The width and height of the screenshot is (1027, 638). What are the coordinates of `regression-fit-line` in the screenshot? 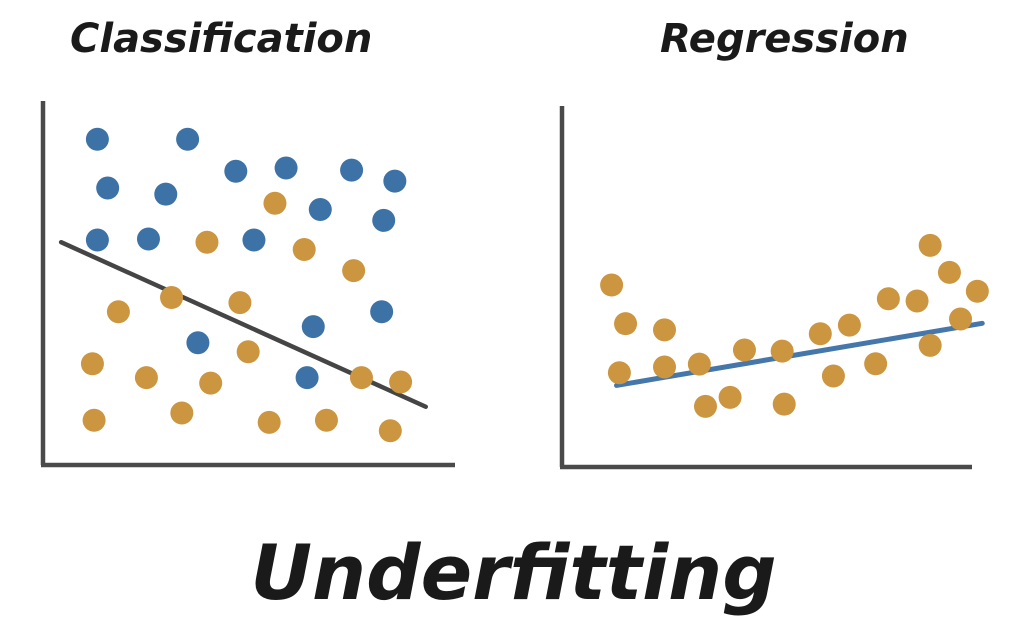 It's located at (799, 354).